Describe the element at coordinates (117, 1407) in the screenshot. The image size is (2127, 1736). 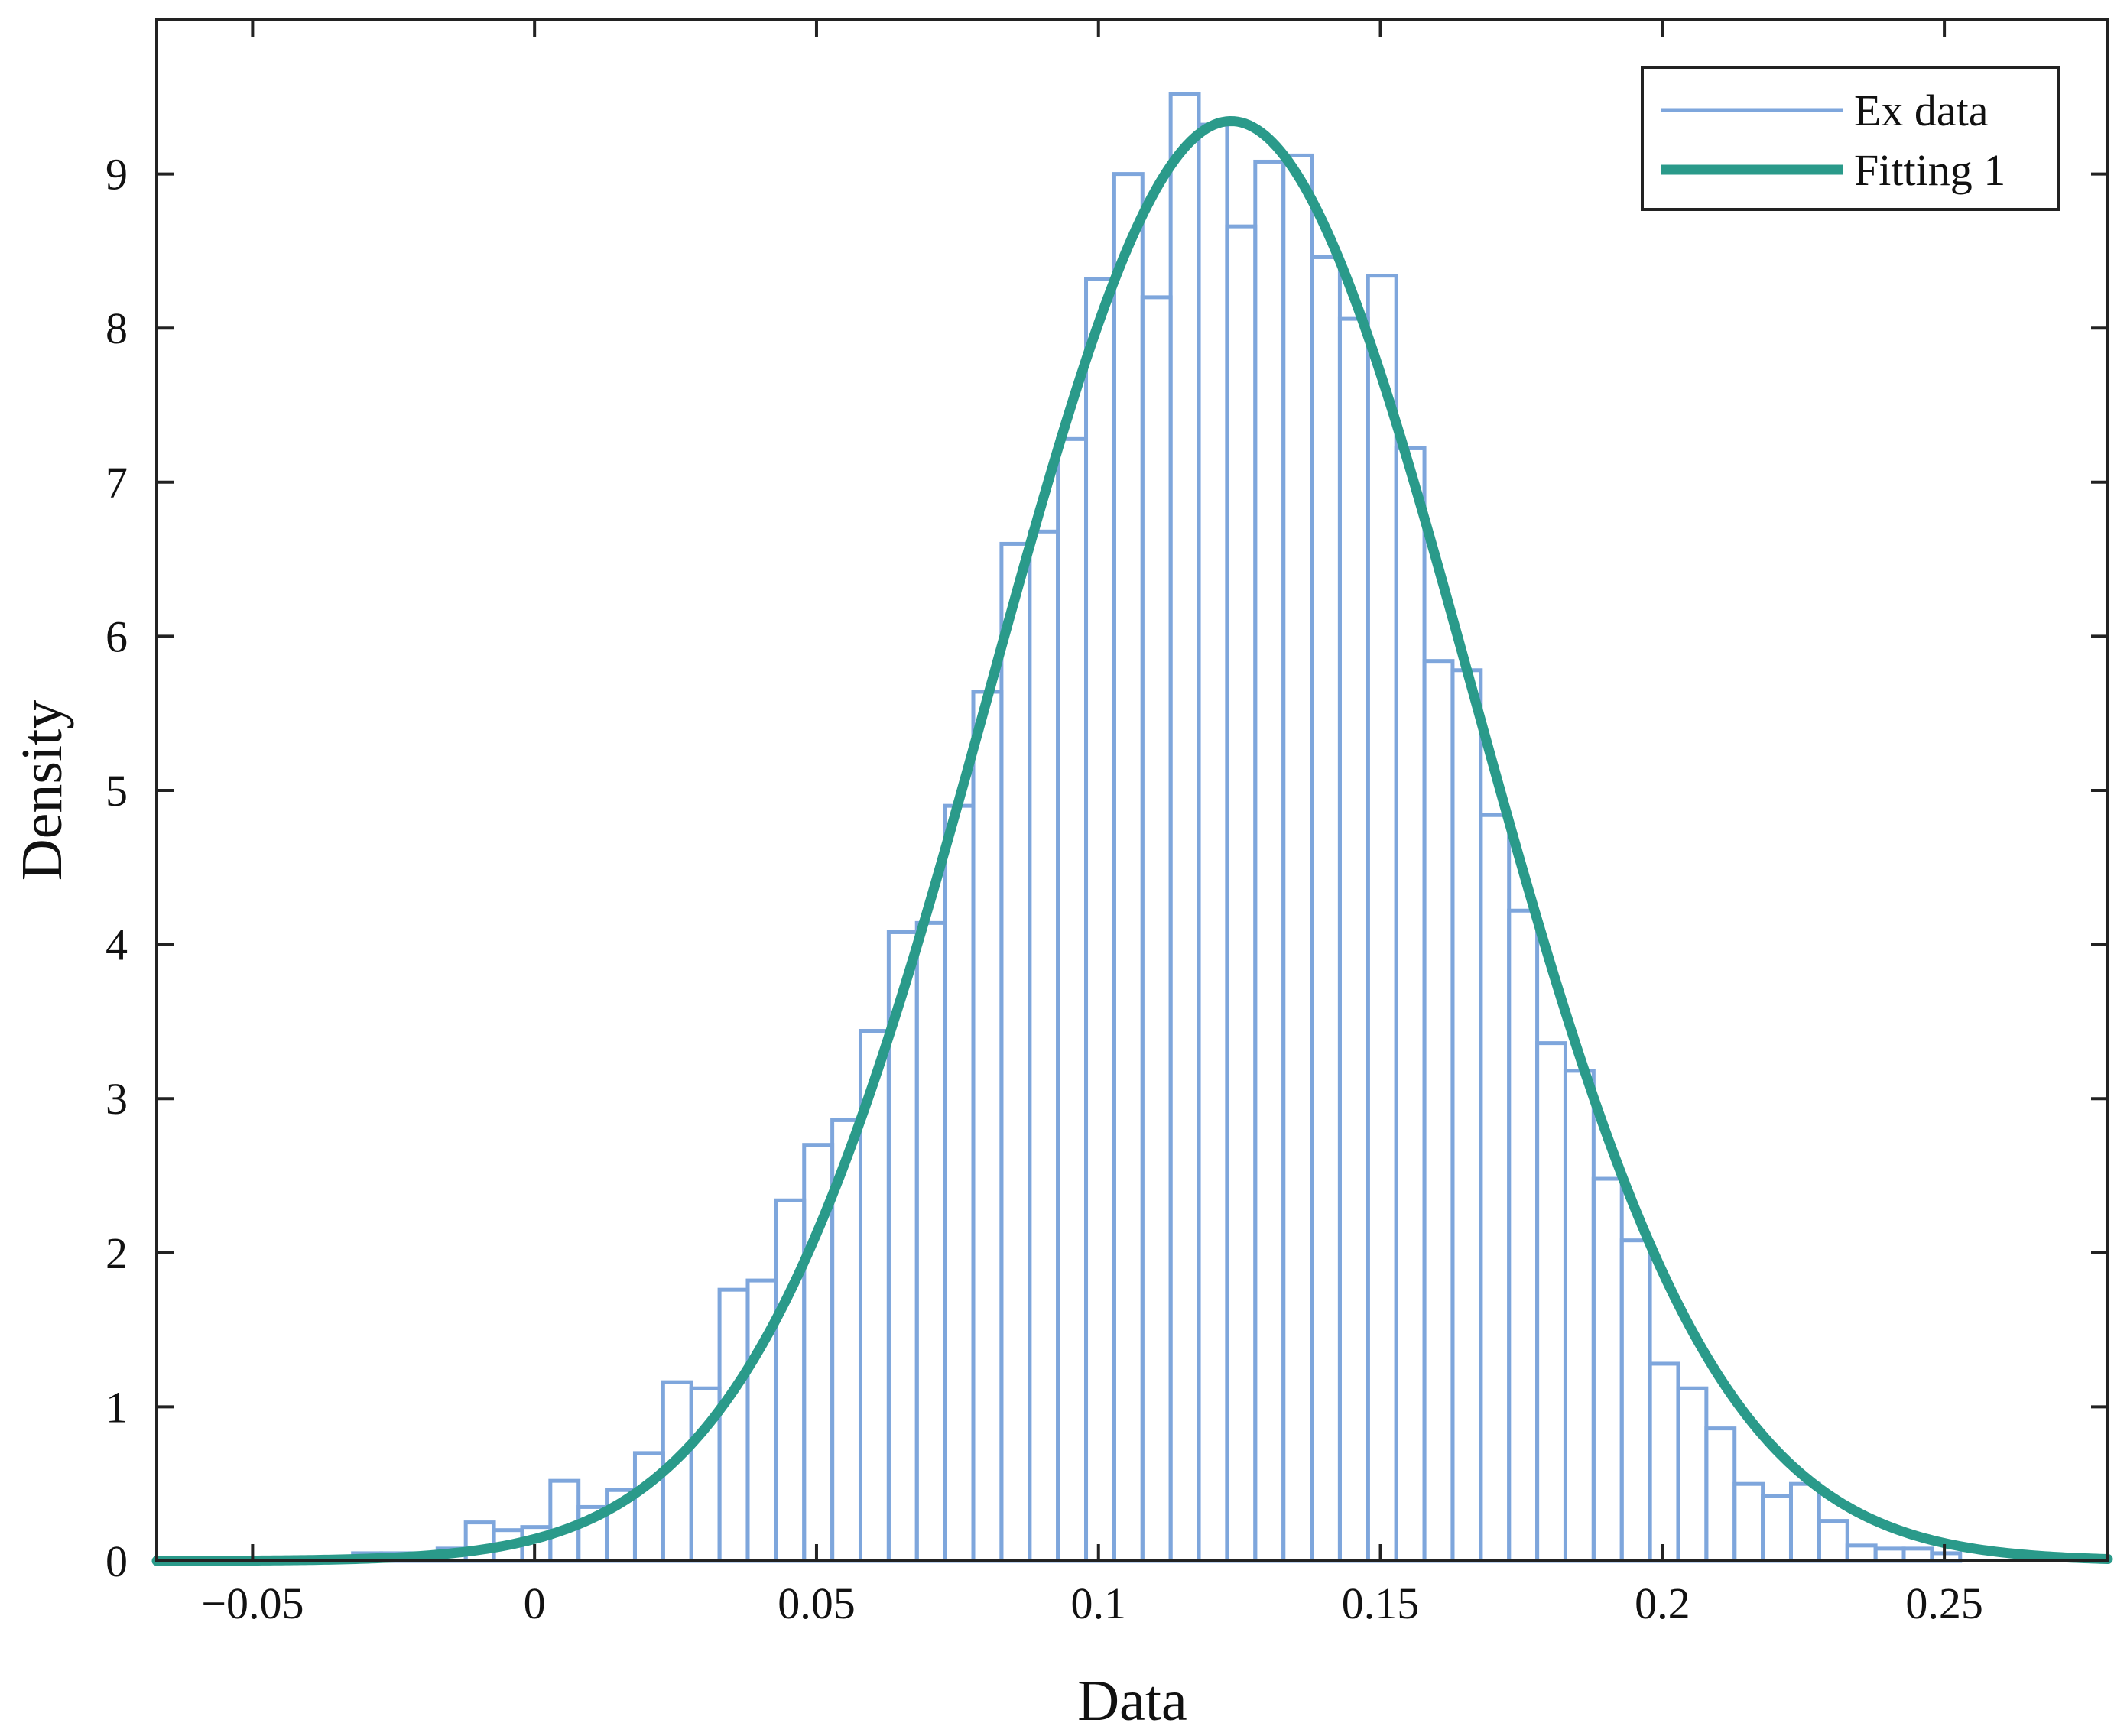
I see `y-tick-label: 1` at that location.